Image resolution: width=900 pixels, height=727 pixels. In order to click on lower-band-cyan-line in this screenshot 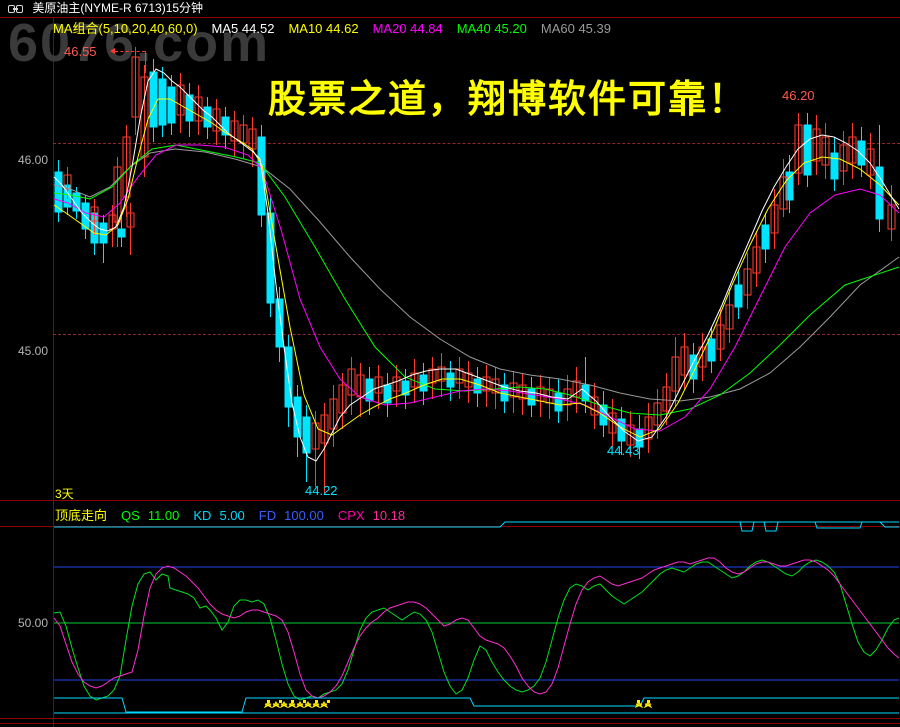, I will do `click(476, 705)`.